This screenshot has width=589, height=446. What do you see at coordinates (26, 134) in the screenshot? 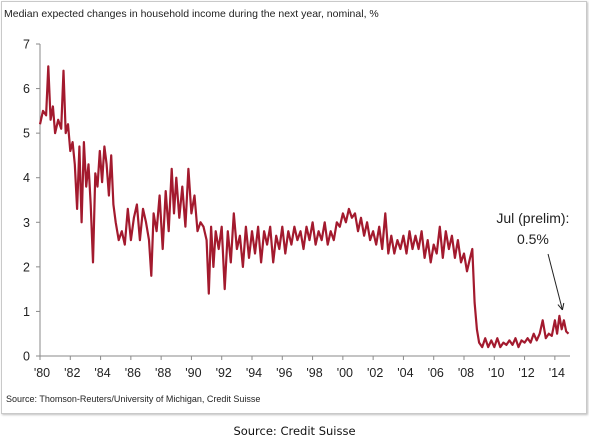
I see `y-tick-label: 5` at bounding box center [26, 134].